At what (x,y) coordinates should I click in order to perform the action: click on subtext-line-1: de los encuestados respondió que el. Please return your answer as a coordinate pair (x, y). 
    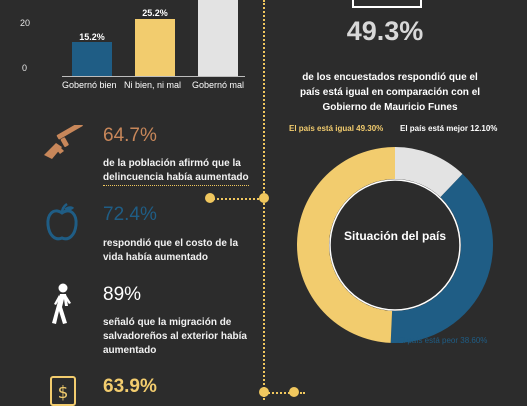
    Looking at the image, I should click on (390, 77).